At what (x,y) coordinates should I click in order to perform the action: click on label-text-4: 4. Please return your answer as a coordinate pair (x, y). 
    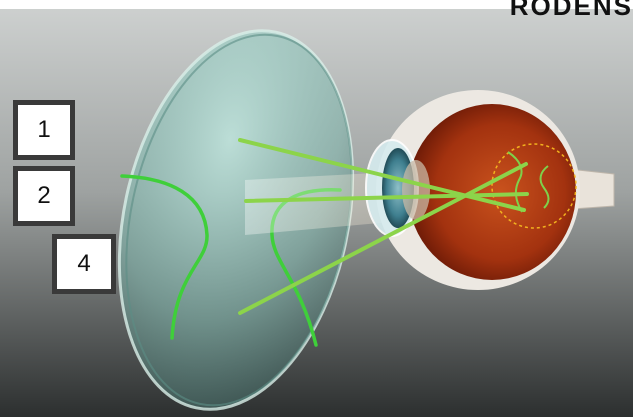
    Looking at the image, I should click on (83, 264).